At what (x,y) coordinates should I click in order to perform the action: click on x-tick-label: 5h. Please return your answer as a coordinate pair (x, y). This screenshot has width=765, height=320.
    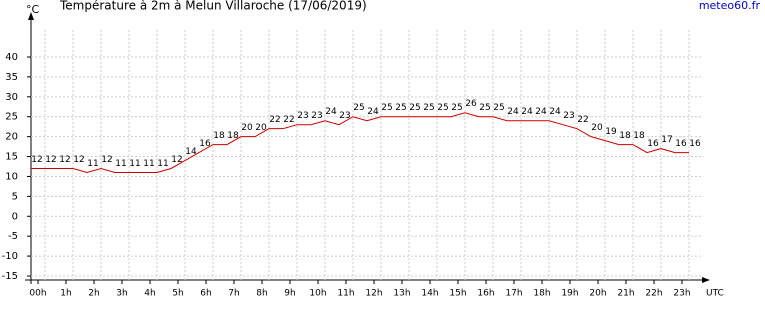
    Looking at the image, I should click on (177, 294).